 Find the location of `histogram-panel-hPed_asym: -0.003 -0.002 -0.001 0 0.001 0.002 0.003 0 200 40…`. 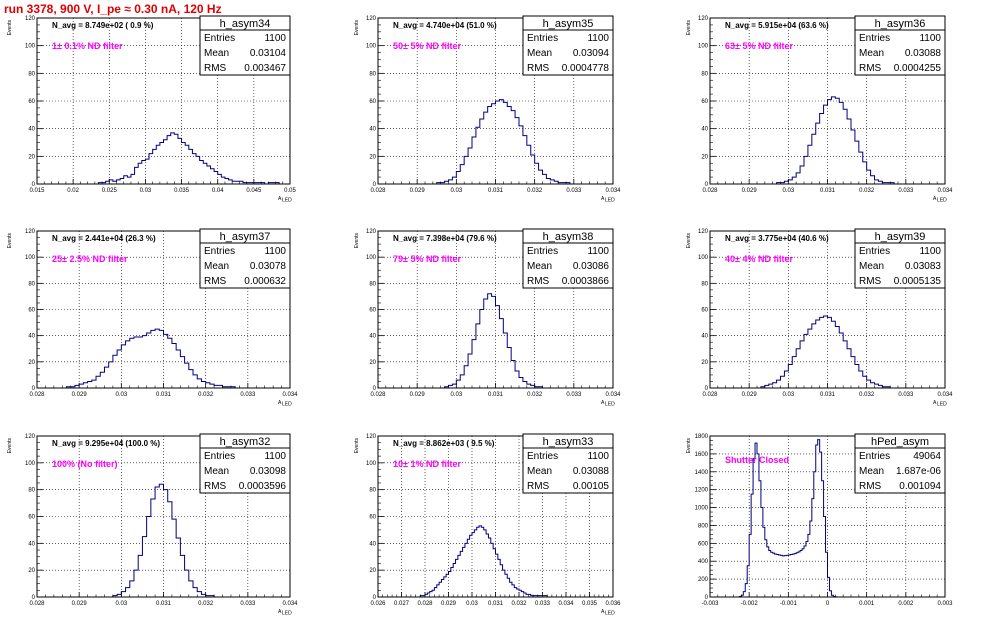

histogram-panel-hPed_asym: -0.003 -0.002 -0.001 0 0.001 0.002 0.003 0 200 40… is located at coordinates (819, 520).